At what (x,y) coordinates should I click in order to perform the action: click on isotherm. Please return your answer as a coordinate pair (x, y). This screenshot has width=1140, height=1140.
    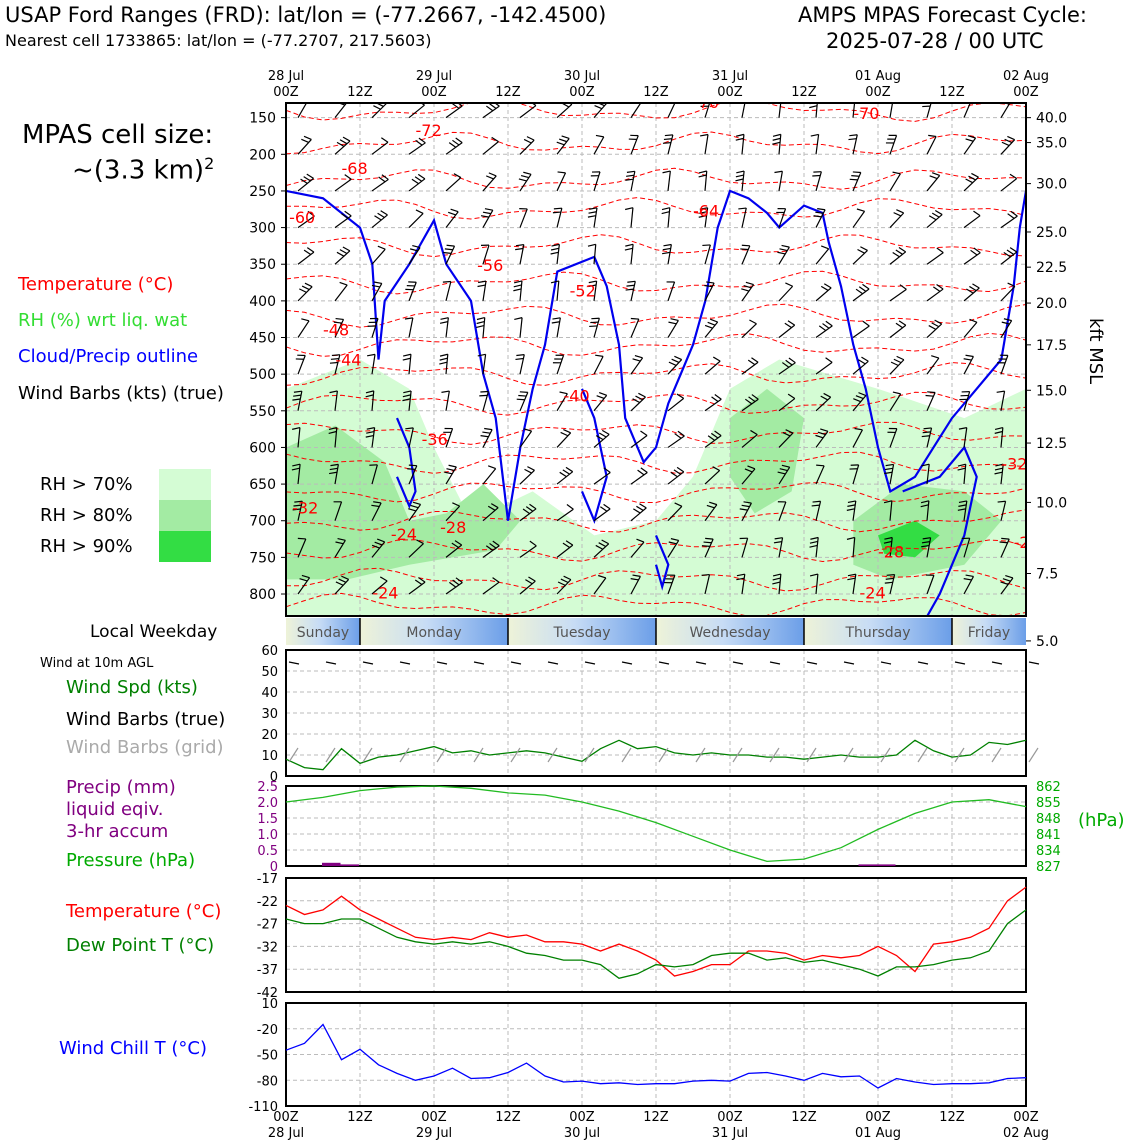
    Looking at the image, I should click on (656, 143).